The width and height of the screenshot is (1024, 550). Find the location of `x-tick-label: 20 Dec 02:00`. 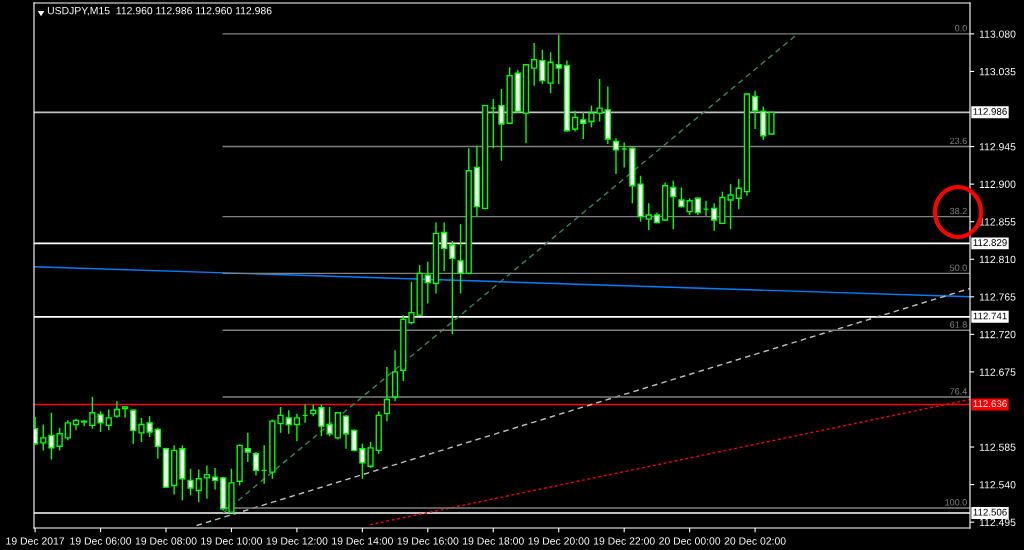

x-tick-label: 20 Dec 02:00 is located at coordinates (755, 541).